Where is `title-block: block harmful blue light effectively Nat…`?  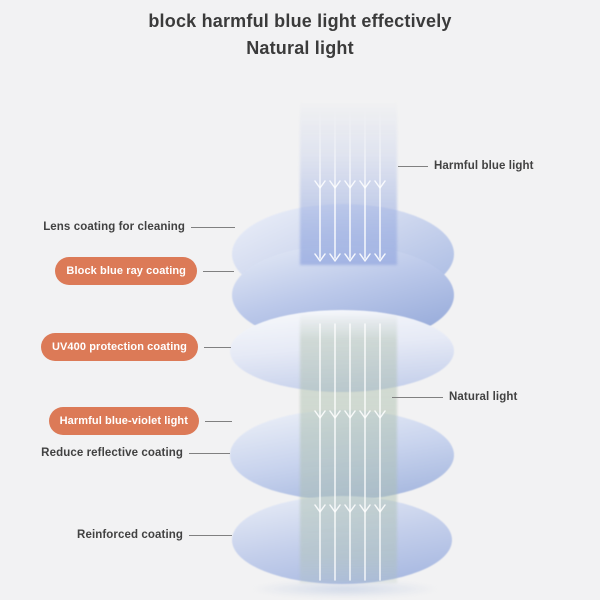
title-block: block harmful blue light effectively Nat… is located at coordinates (300, 35).